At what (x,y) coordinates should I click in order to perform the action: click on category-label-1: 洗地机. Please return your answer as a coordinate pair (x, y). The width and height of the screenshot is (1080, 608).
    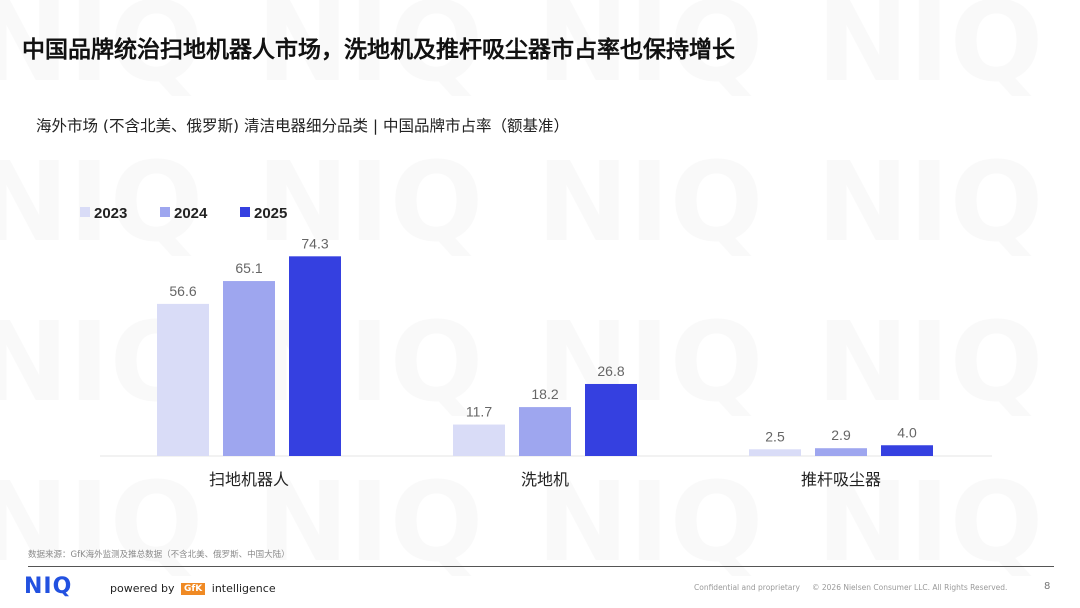
    Looking at the image, I should click on (545, 480).